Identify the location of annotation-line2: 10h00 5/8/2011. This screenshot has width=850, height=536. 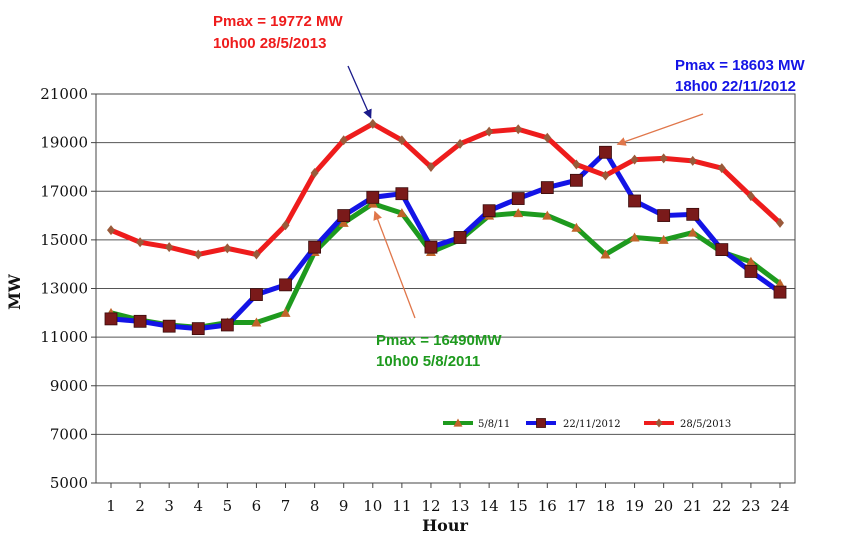
(428, 361).